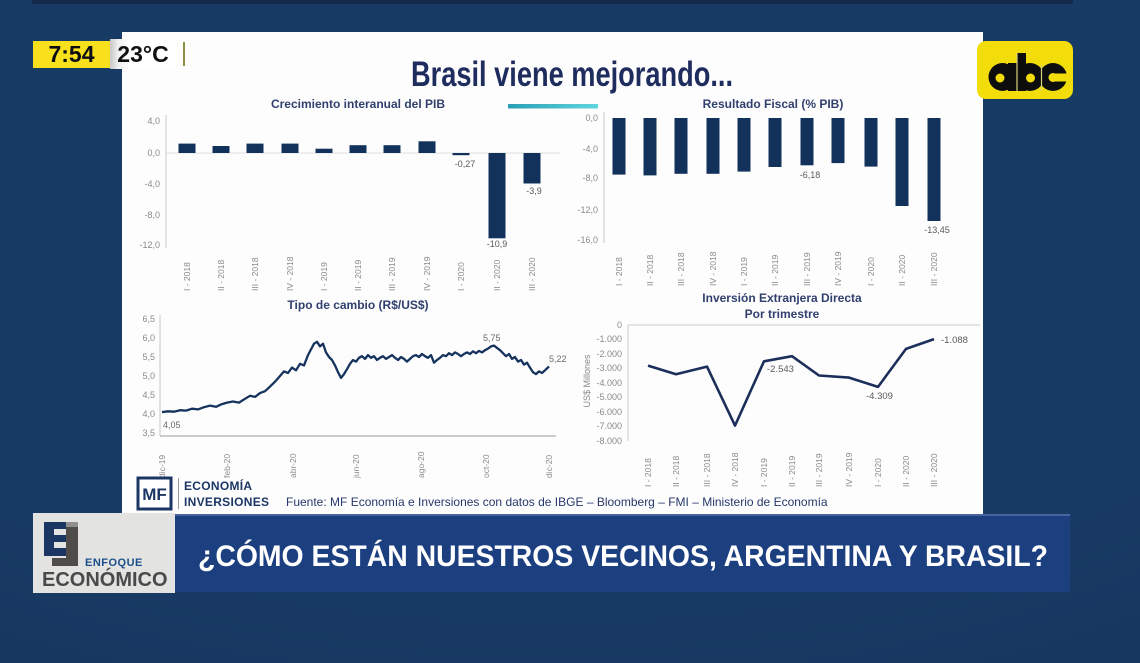 The width and height of the screenshot is (1140, 663). Describe the element at coordinates (609, 426) in the screenshot. I see `svg-text: -7.000` at that location.